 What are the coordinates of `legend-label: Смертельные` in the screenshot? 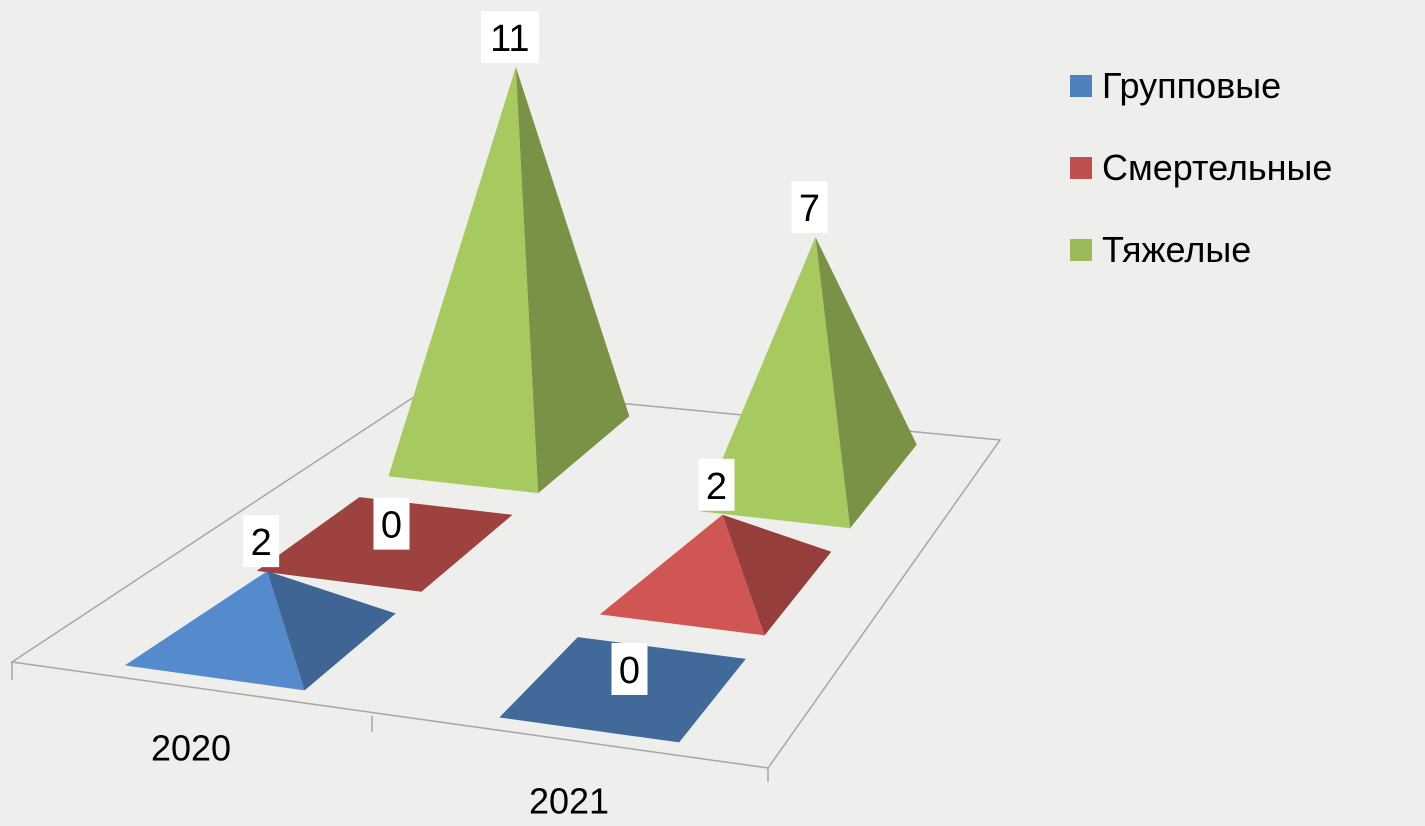 It's located at (1217, 167).